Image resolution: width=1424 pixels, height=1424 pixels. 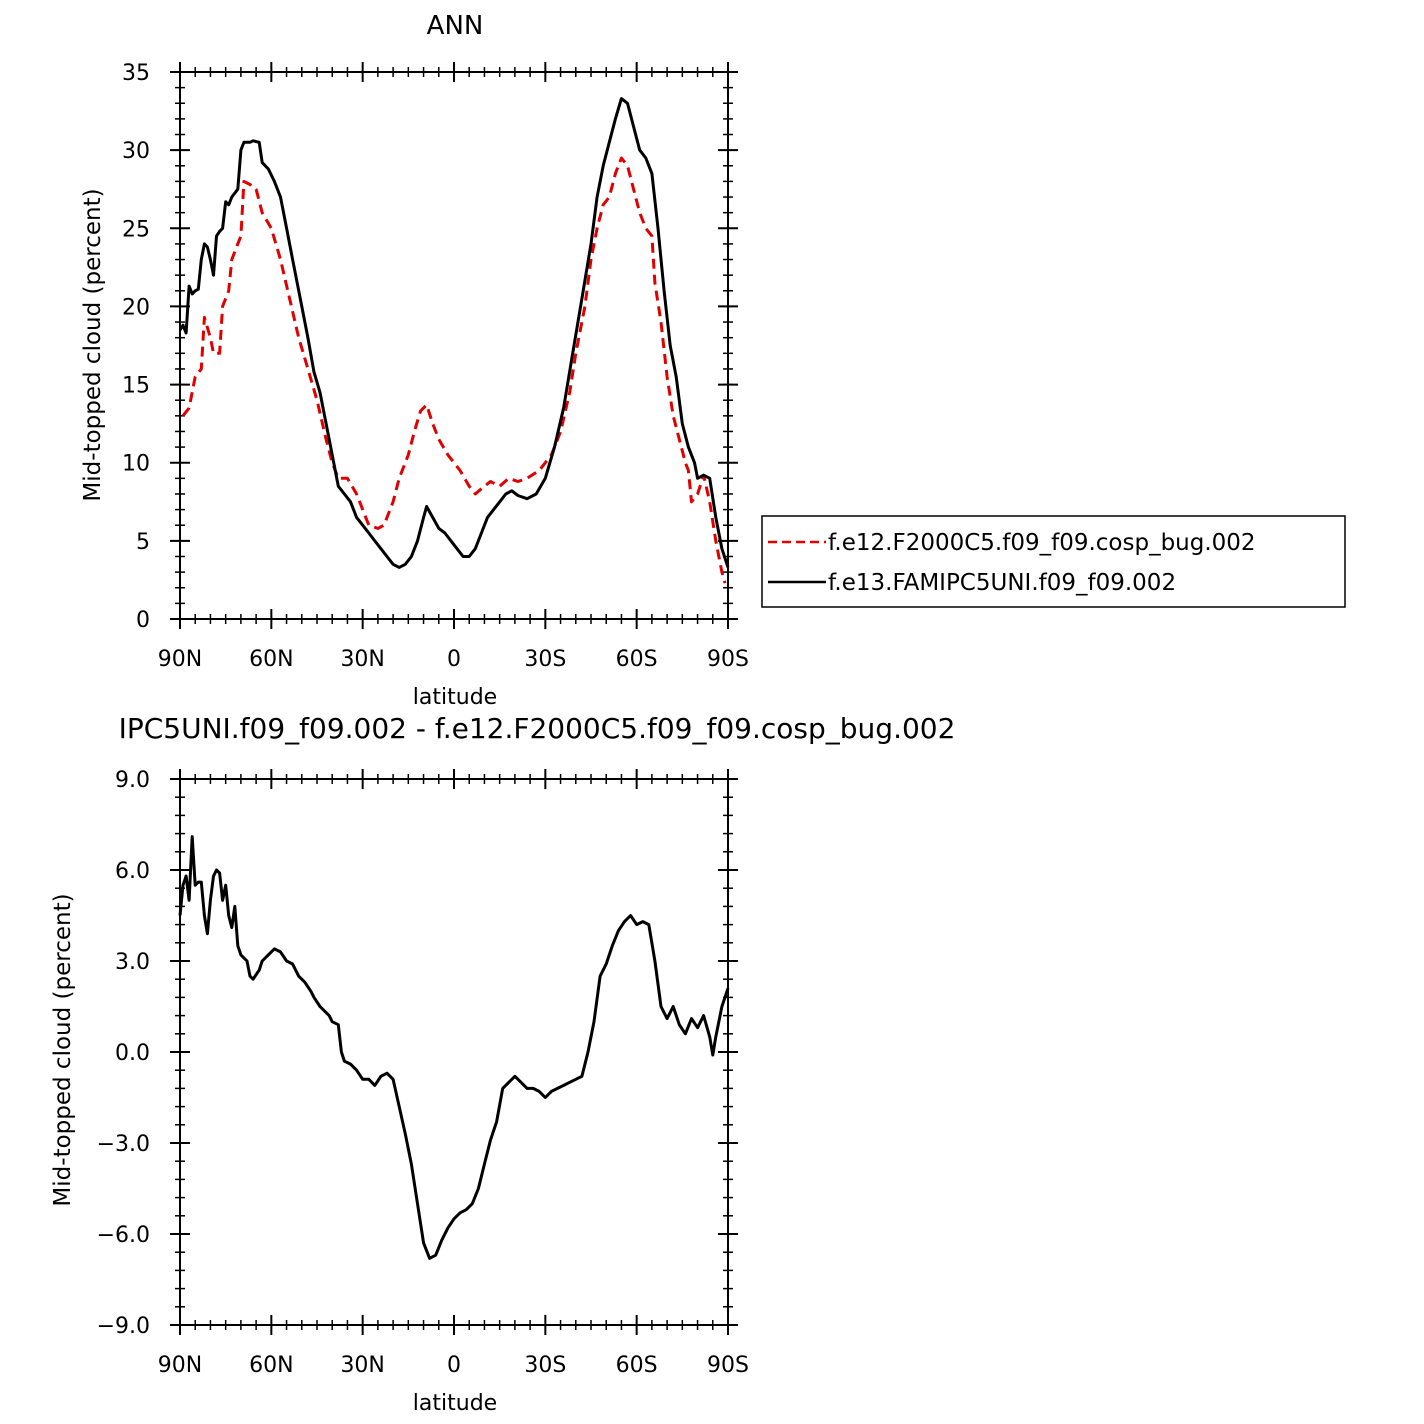 I want to click on y-tick-label: 30, so click(x=136, y=151).